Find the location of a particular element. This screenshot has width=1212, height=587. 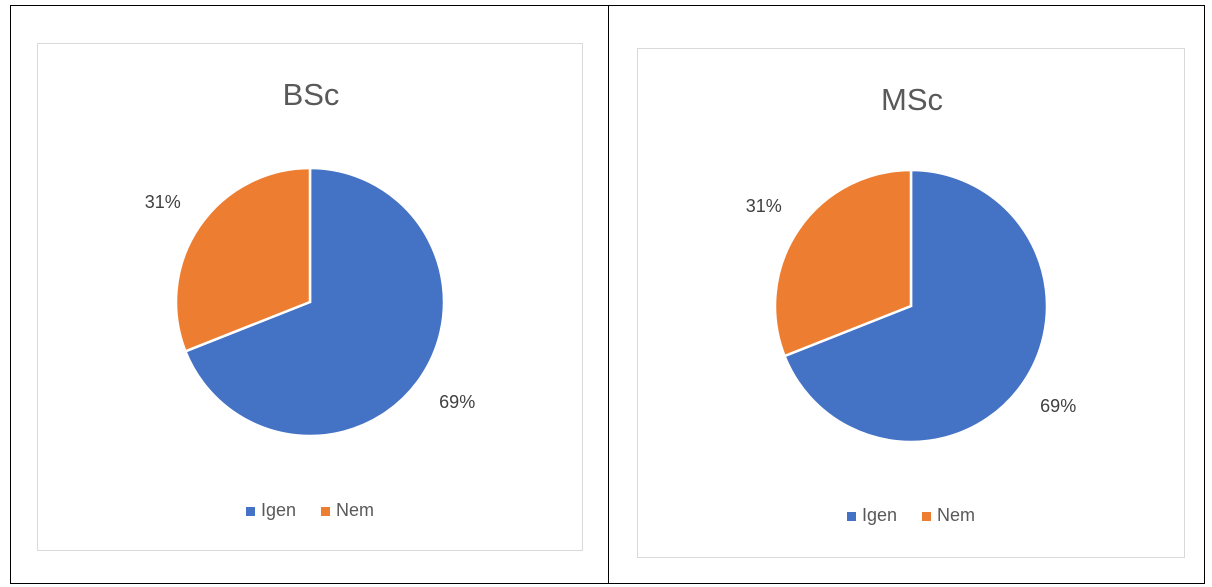

chart-title: BSc is located at coordinates (311, 94).